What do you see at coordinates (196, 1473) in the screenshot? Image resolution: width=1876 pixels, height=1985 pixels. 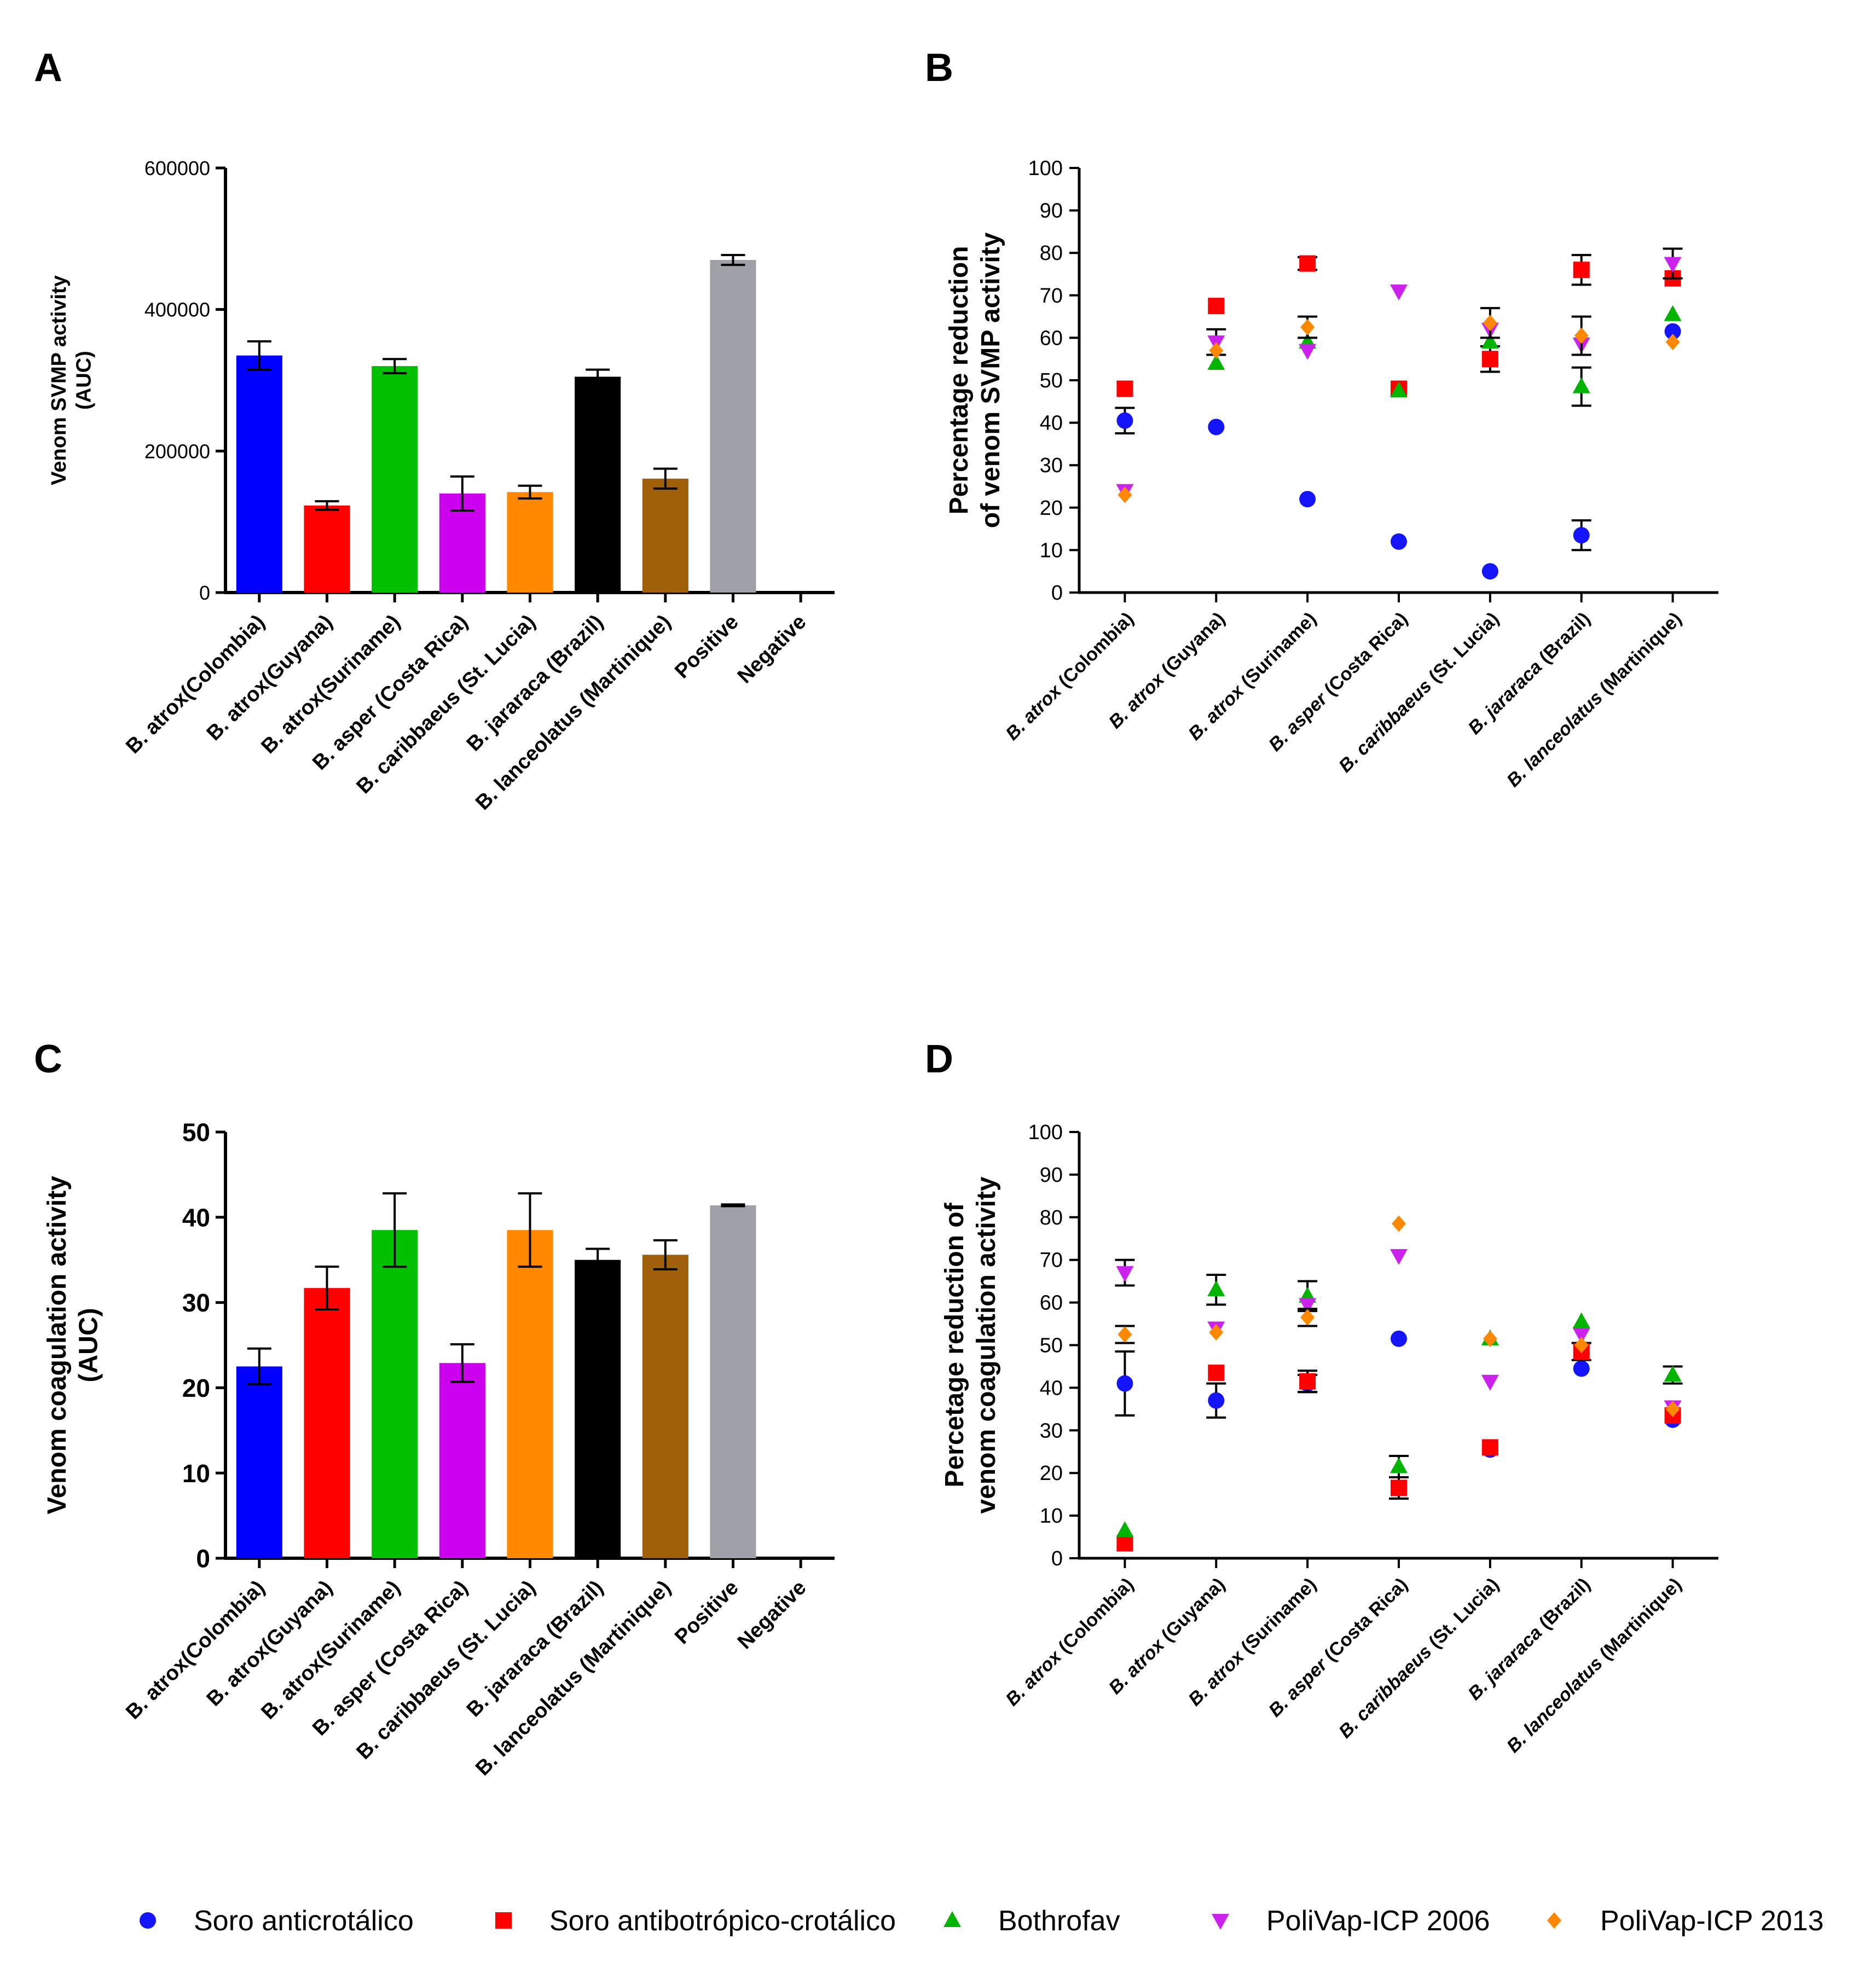 I see `y-tick-label: 10` at bounding box center [196, 1473].